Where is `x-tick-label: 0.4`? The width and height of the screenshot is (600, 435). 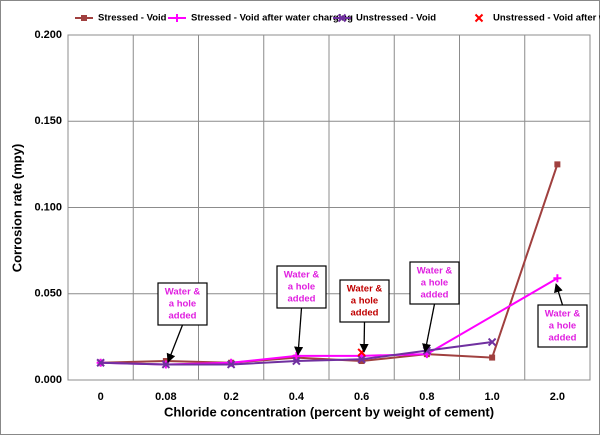 x-tick-label: 0.4 is located at coordinates (297, 397).